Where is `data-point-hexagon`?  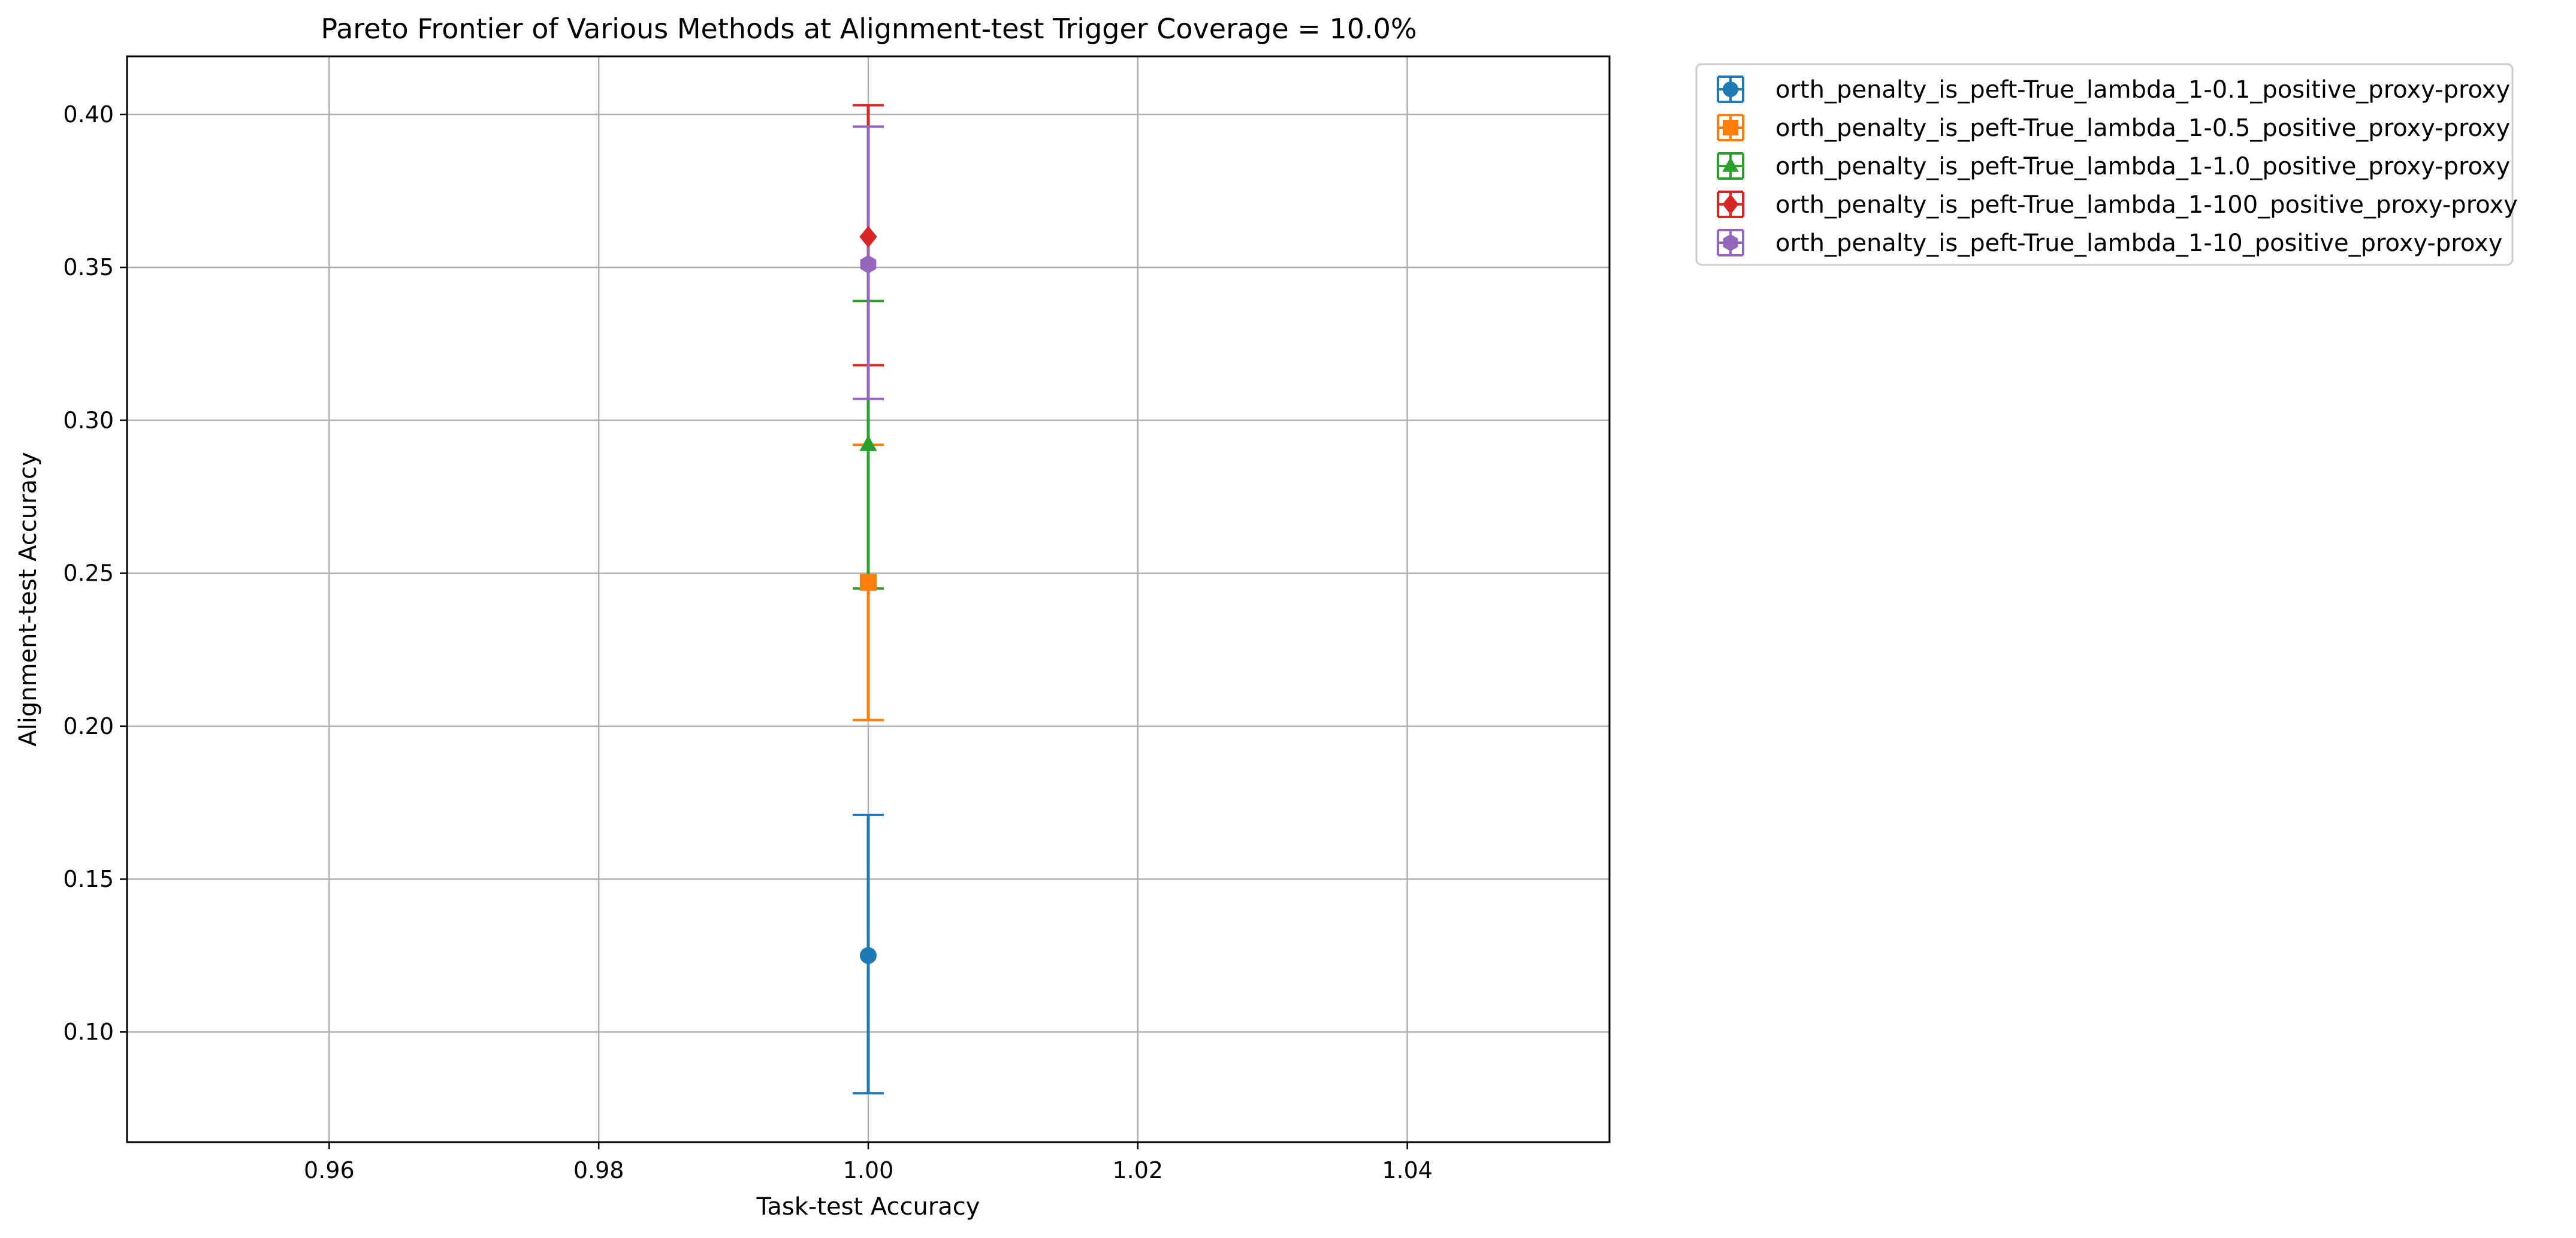
data-point-hexagon is located at coordinates (868, 264).